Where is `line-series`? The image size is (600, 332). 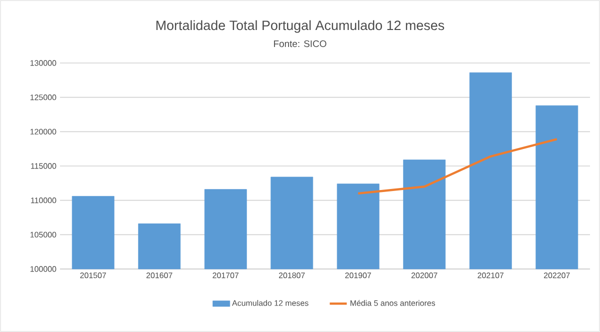 line-series is located at coordinates (457, 166).